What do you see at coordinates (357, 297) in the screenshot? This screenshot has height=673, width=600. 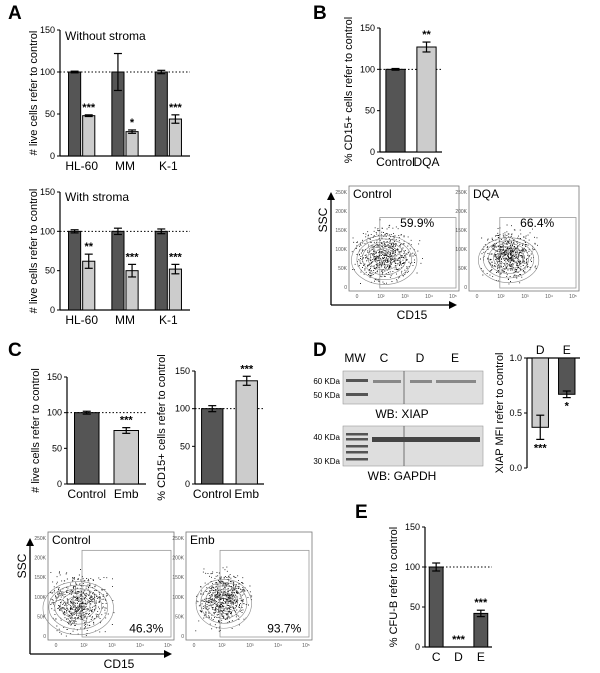 I see `flow-x-tick-label: 0` at bounding box center [357, 297].